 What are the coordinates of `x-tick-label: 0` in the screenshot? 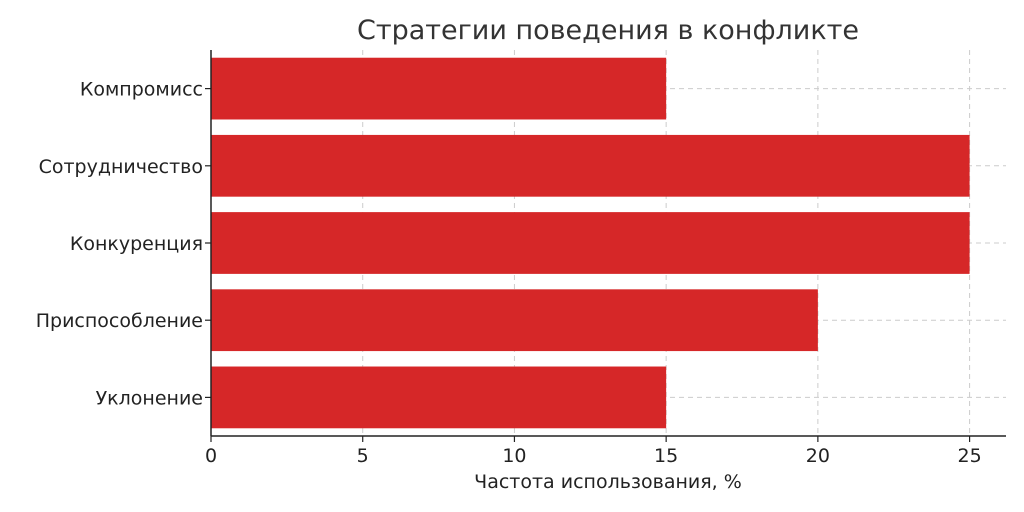 It's located at (211, 456).